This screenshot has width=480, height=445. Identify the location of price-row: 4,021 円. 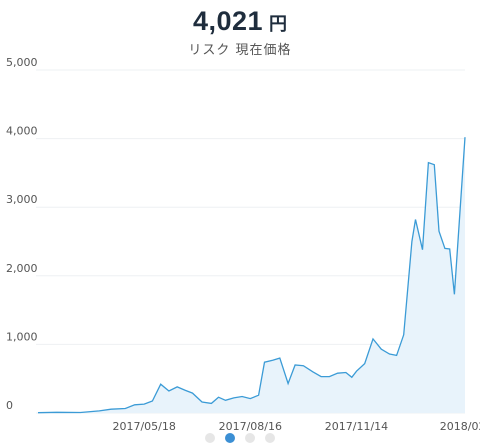
(240, 21).